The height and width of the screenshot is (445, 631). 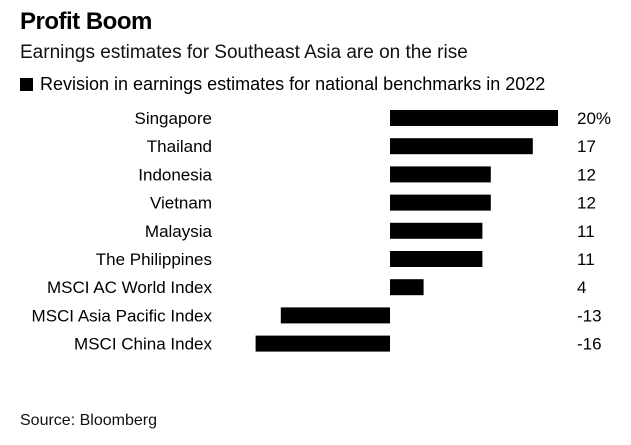 What do you see at coordinates (88, 420) in the screenshot?
I see `source-note: Source: Bloomberg` at bounding box center [88, 420].